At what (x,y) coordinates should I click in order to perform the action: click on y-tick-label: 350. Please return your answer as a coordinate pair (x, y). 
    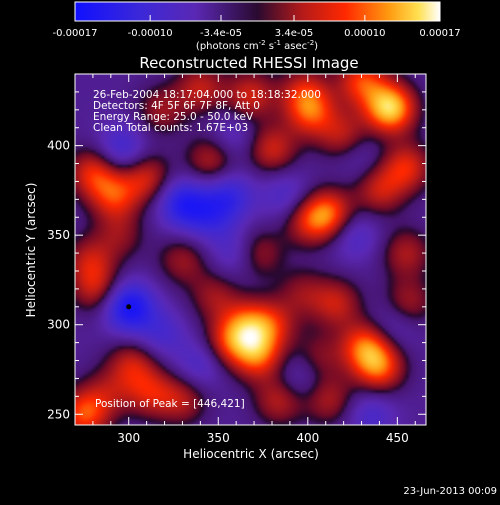
    Looking at the image, I should click on (58, 235).